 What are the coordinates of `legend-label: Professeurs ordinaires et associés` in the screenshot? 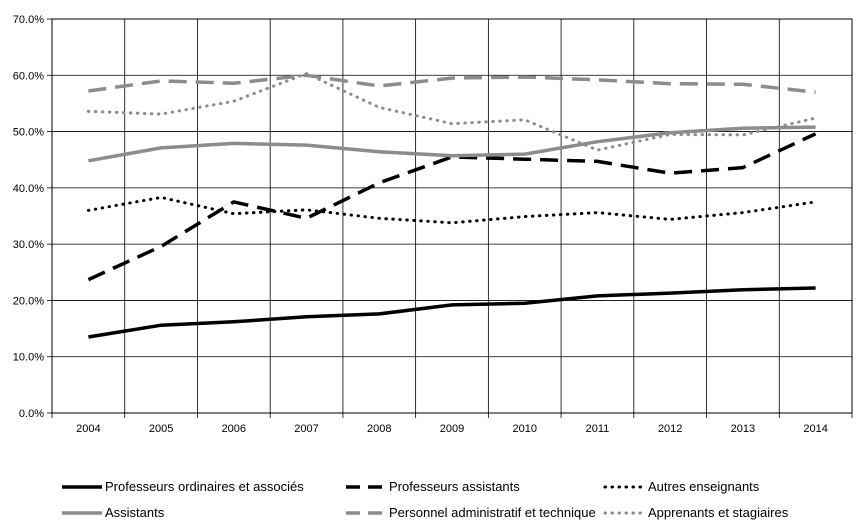 It's located at (204, 486).